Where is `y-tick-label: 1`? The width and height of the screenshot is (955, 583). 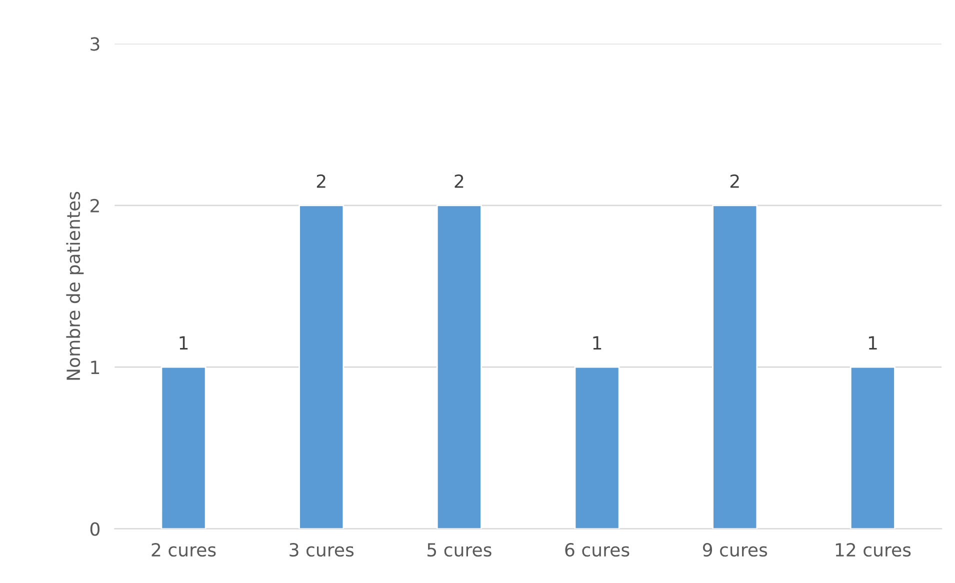
y-tick-label: 1 is located at coordinates (95, 367).